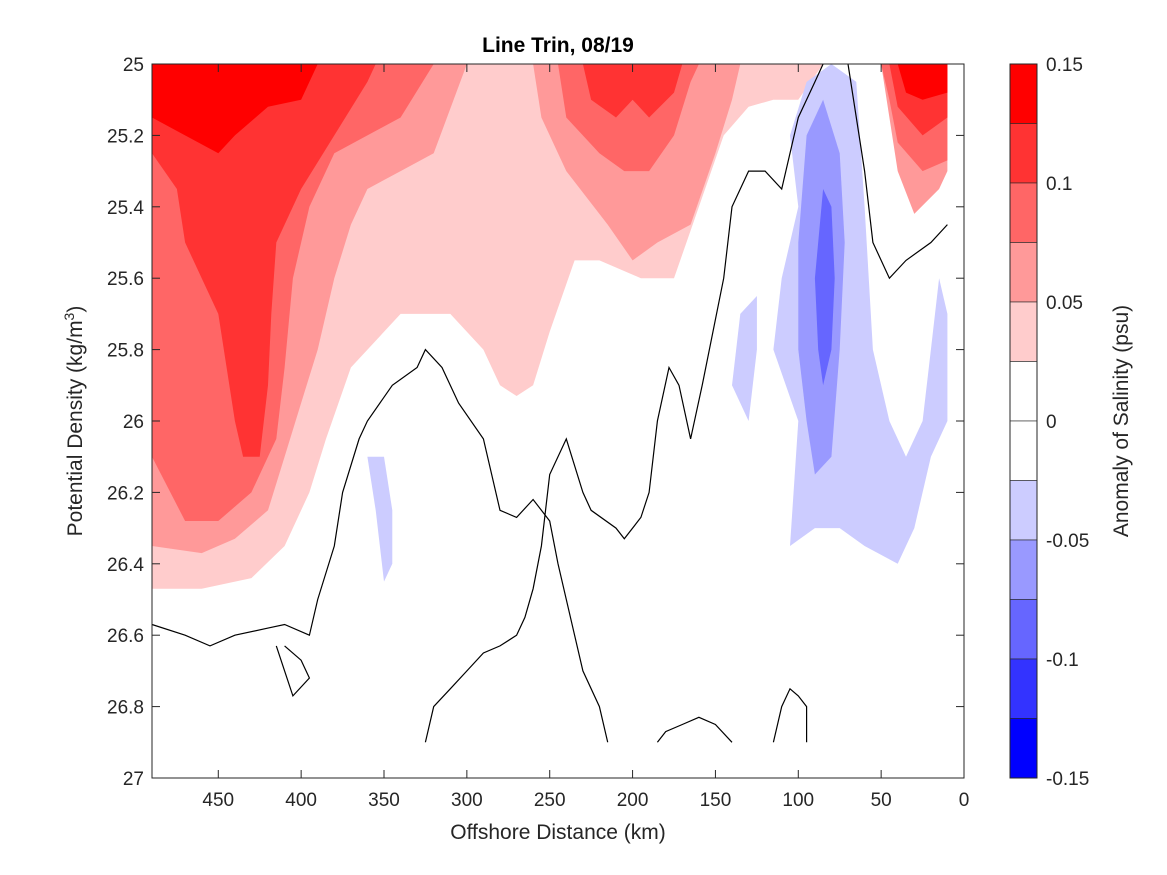 The height and width of the screenshot is (875, 1167). Describe the element at coordinates (301, 800) in the screenshot. I see `x-tick-label: 400` at that location.